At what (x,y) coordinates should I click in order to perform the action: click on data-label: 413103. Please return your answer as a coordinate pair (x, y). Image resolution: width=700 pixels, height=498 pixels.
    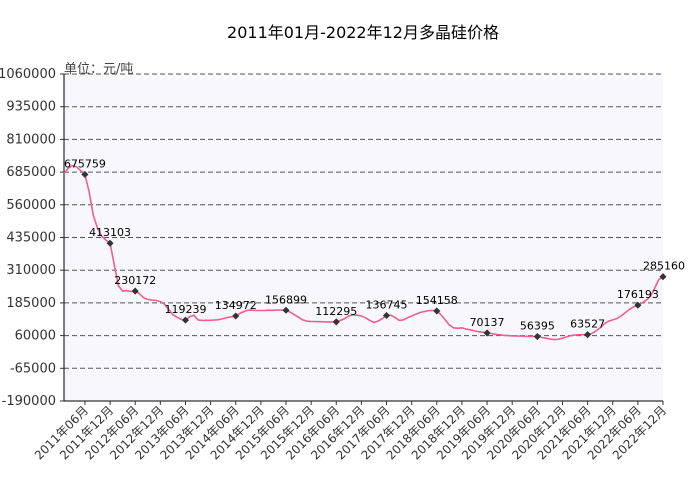
    Looking at the image, I should click on (110, 232).